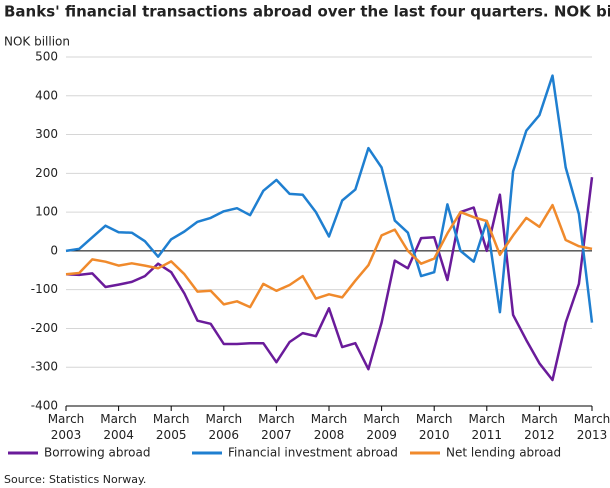  I want to click on y-tick-label: 0, so click(54, 250).